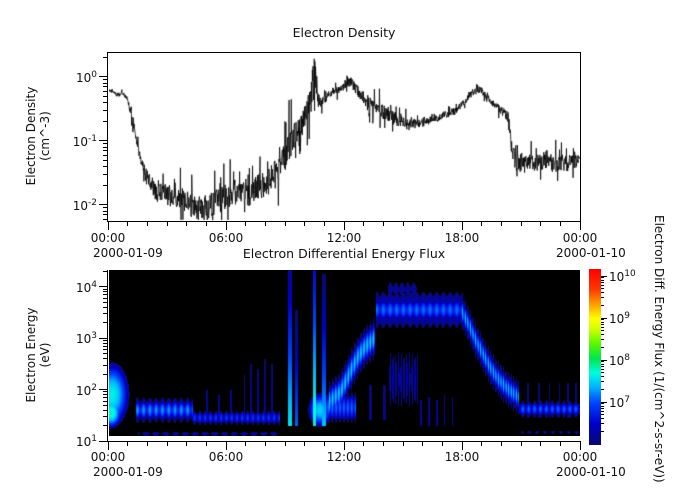 This screenshot has height=492, width=687. Describe the element at coordinates (595, 357) in the screenshot. I see `flux-colorbar` at that location.